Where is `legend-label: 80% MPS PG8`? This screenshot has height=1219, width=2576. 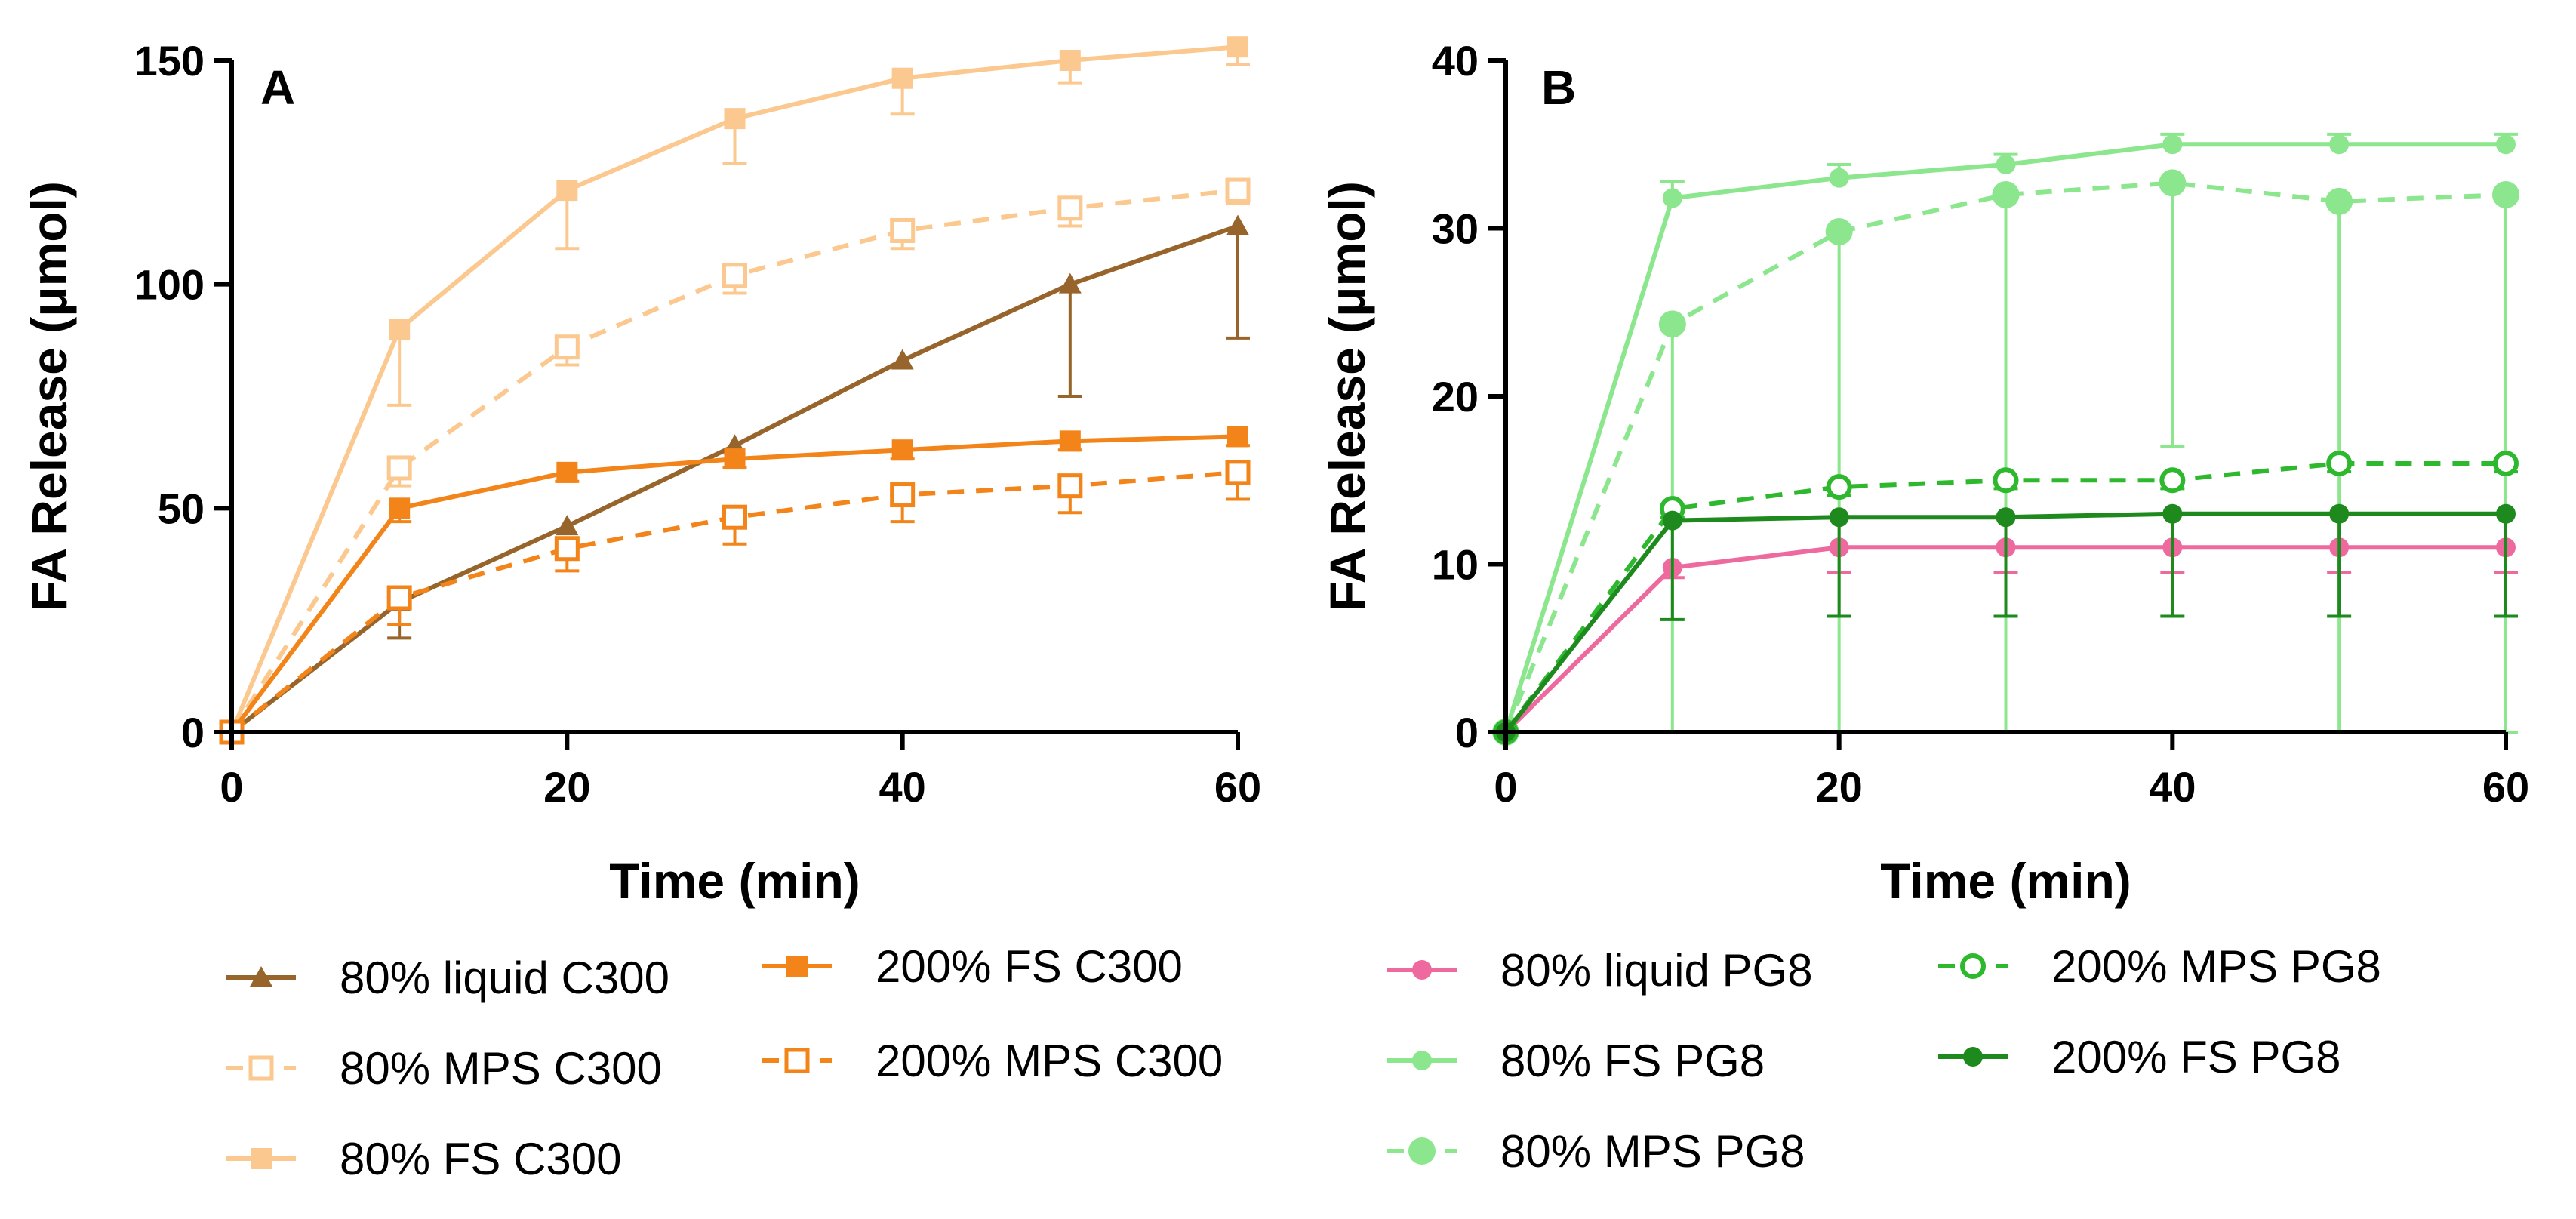 legend-label: 80% MPS PG8 is located at coordinates (1652, 1151).